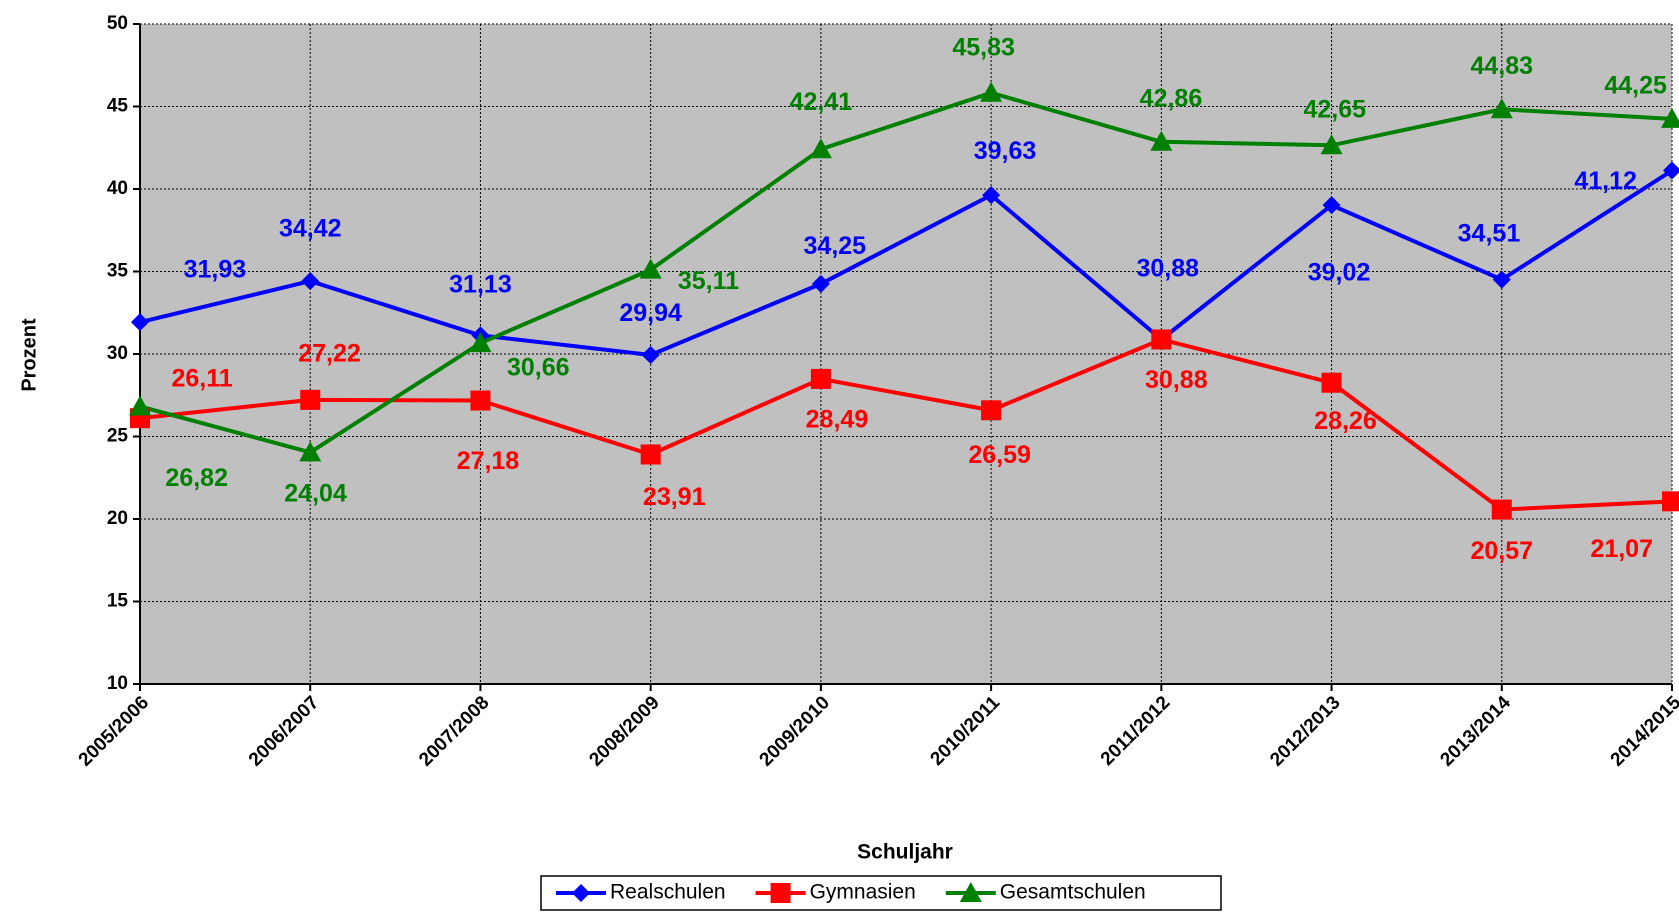 The height and width of the screenshot is (912, 1679). What do you see at coordinates (284, 731) in the screenshot?
I see `x-tick-label: 2006/2007` at bounding box center [284, 731].